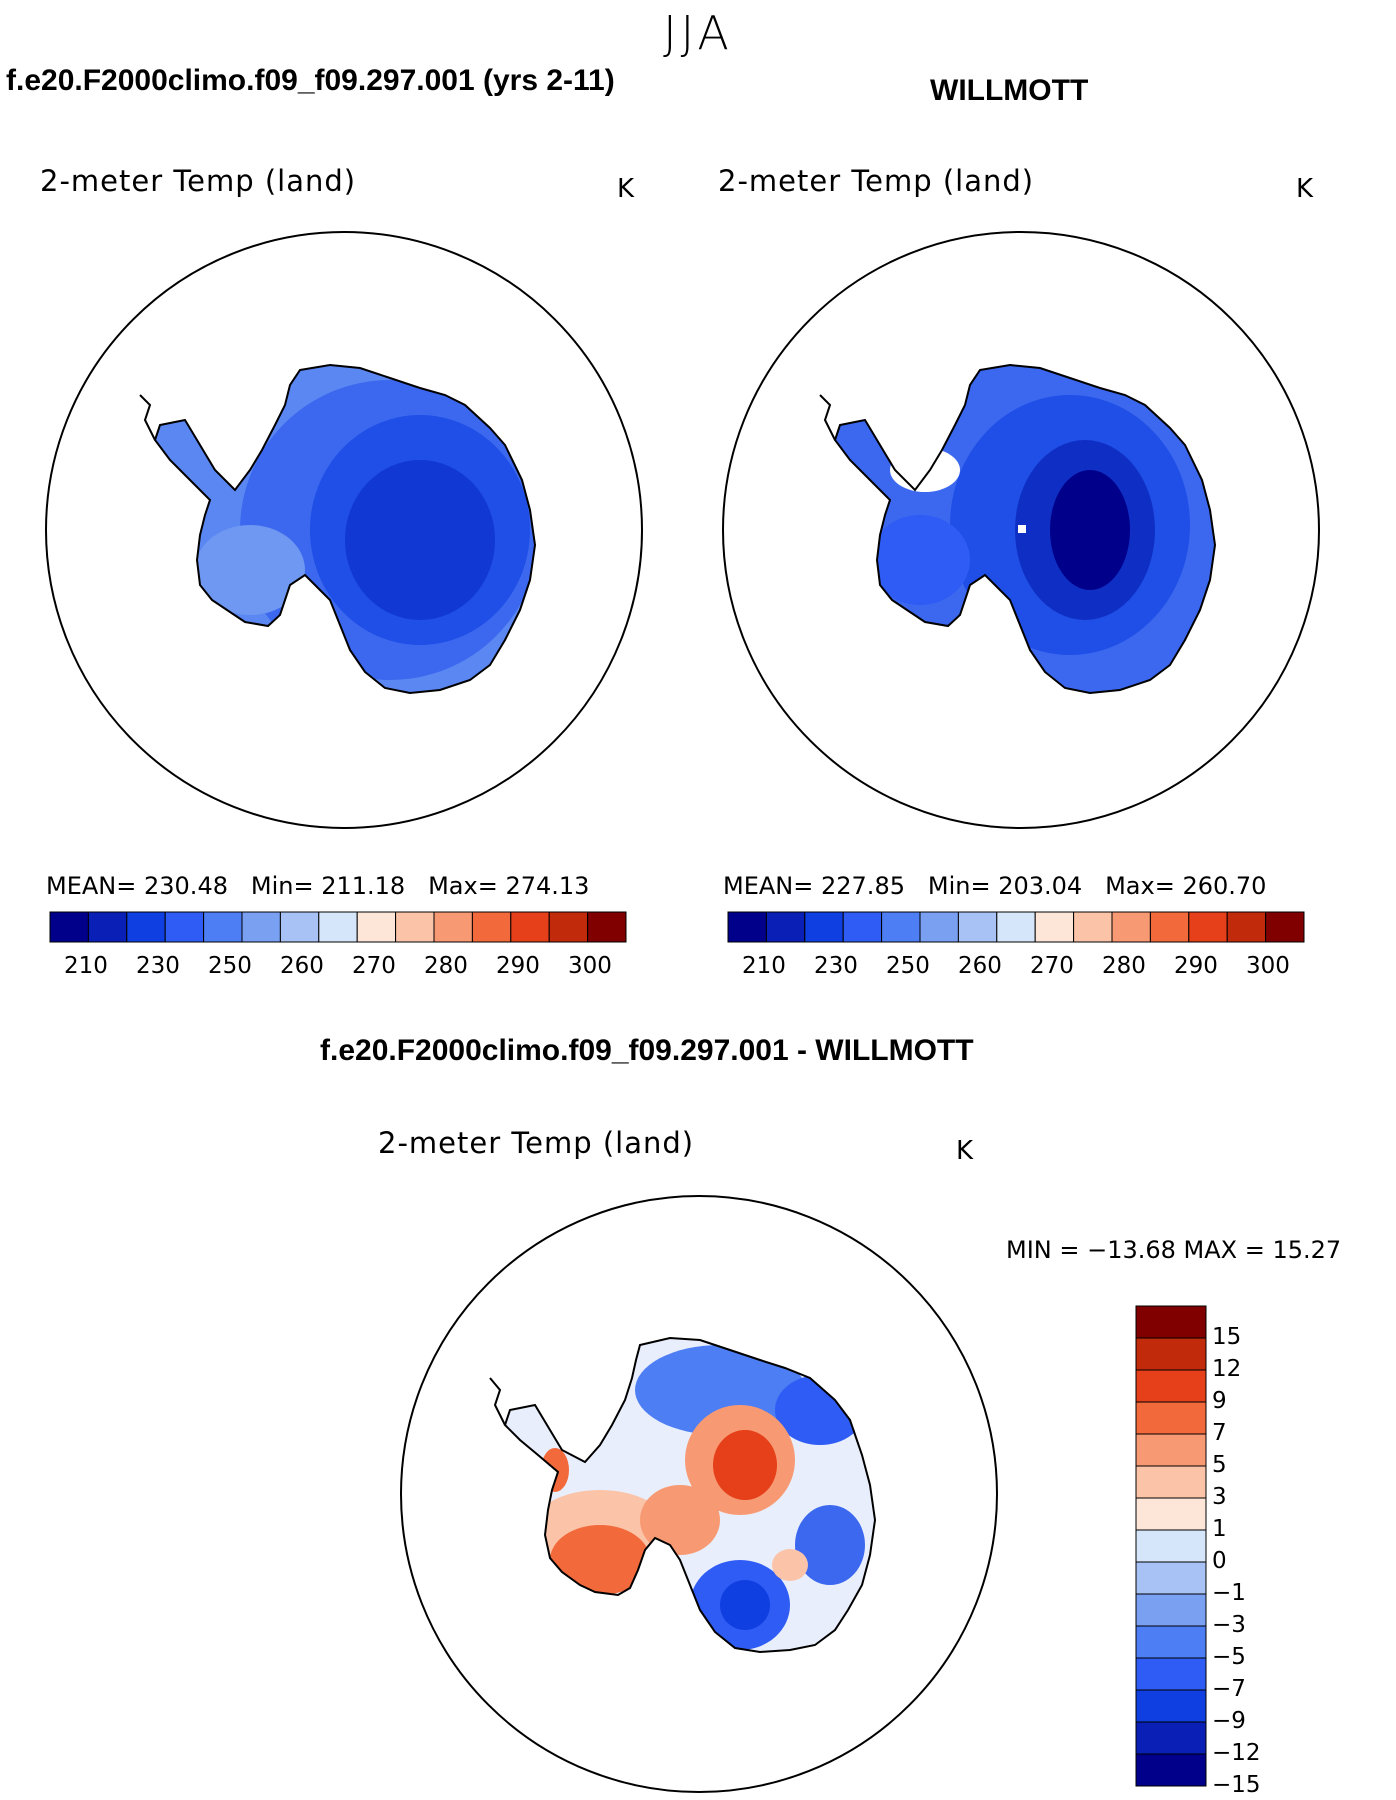  I want to click on panel3-colorbar-tick-label: 5, so click(1219, 1465).